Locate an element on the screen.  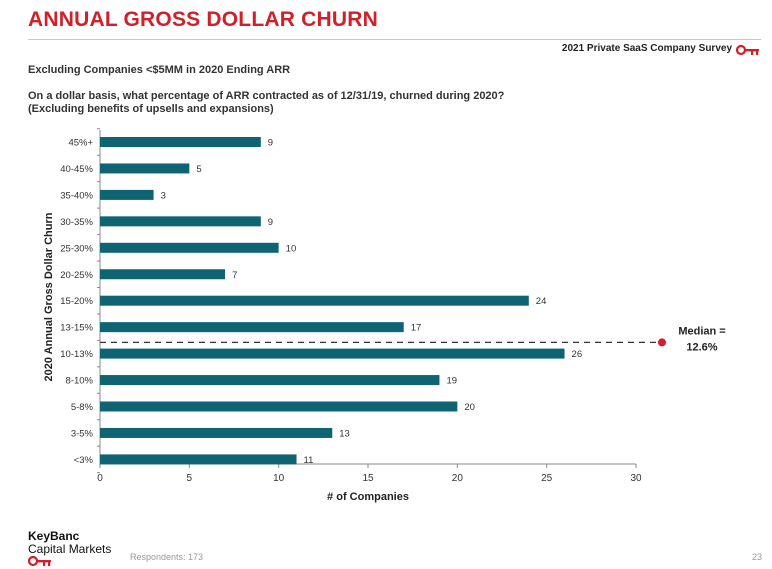
median-value: 12.6% is located at coordinates (701, 347).